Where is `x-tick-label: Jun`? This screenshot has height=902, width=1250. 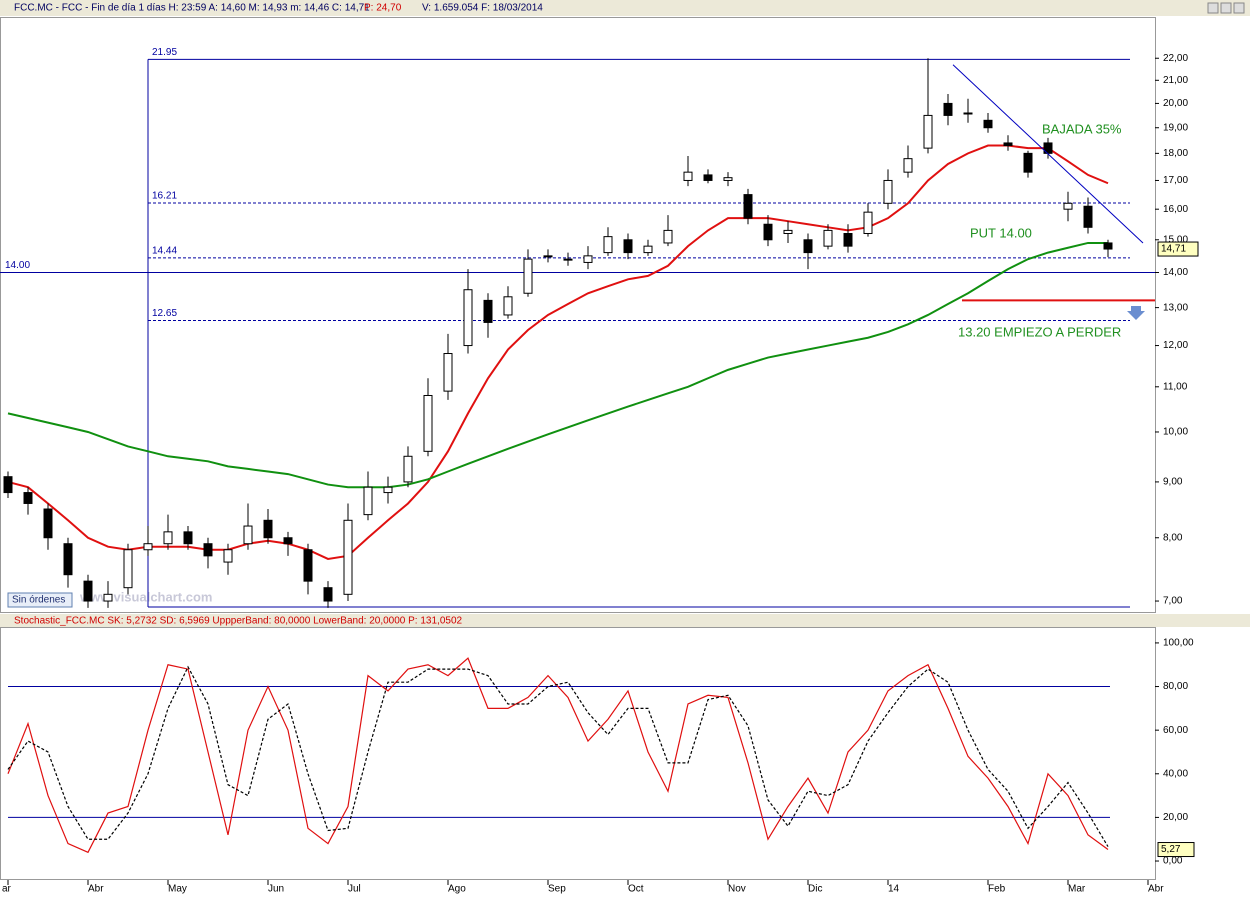
x-tick-label: Jun is located at coordinates (276, 889).